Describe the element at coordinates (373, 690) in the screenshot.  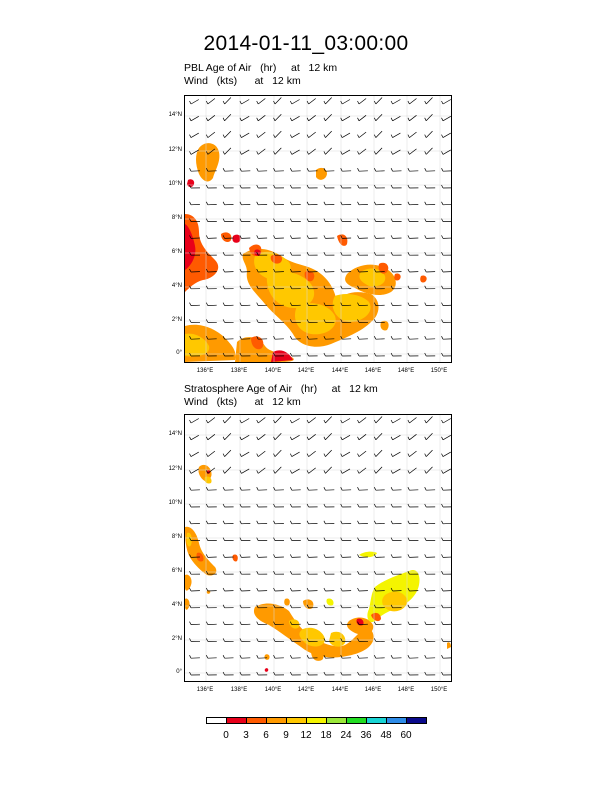
I see `strat-lon-label-146e: 146°E` at that location.